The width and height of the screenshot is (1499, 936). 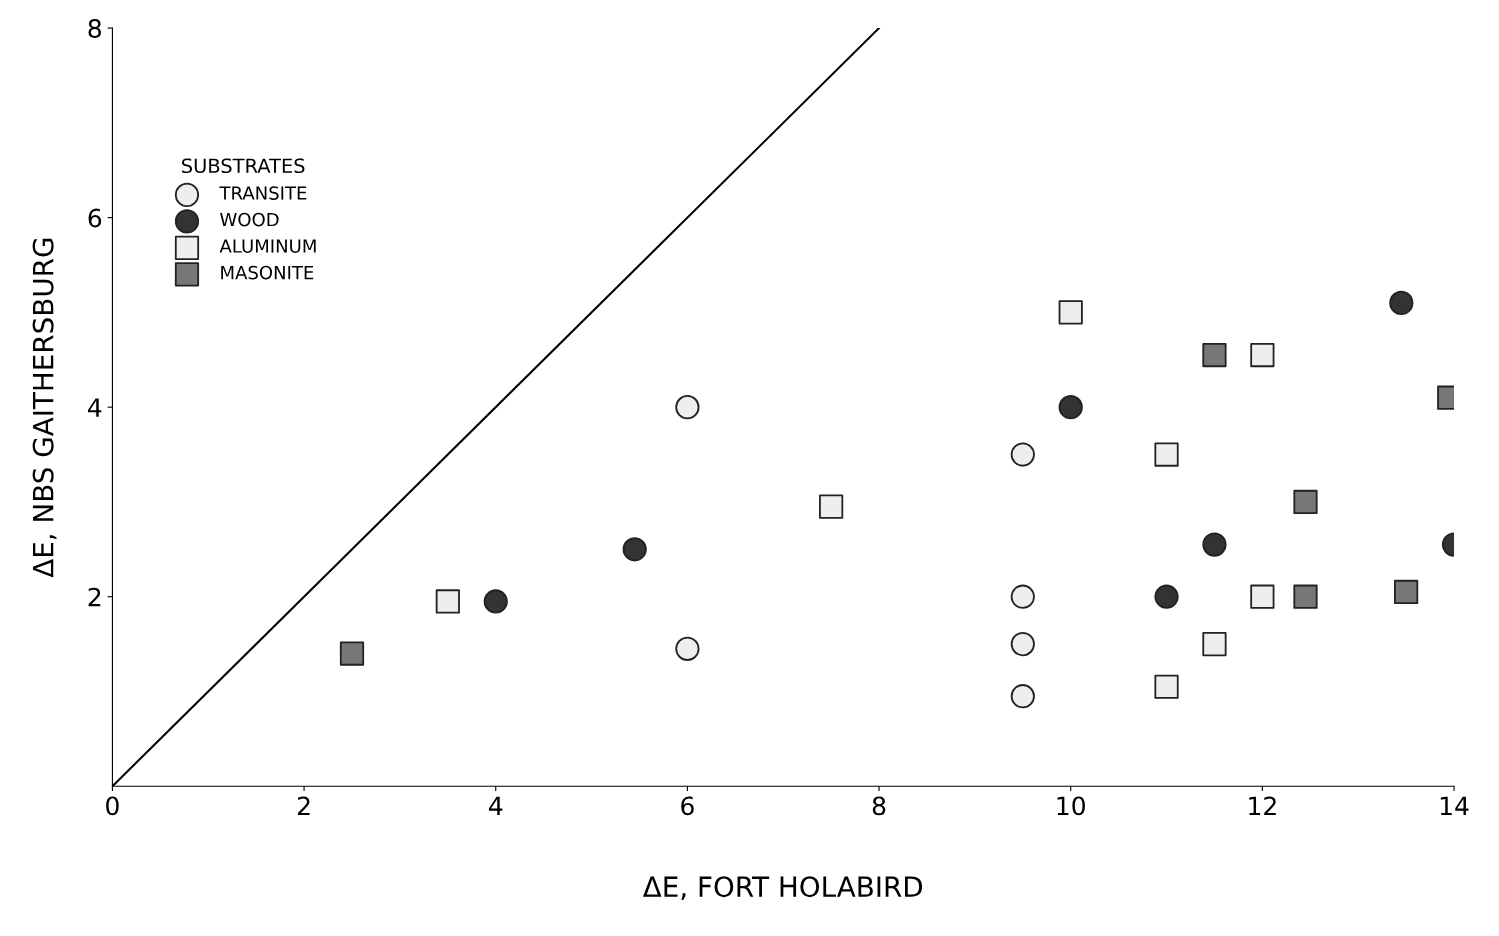 I want to click on y-tick-label: 2, so click(x=94, y=597).